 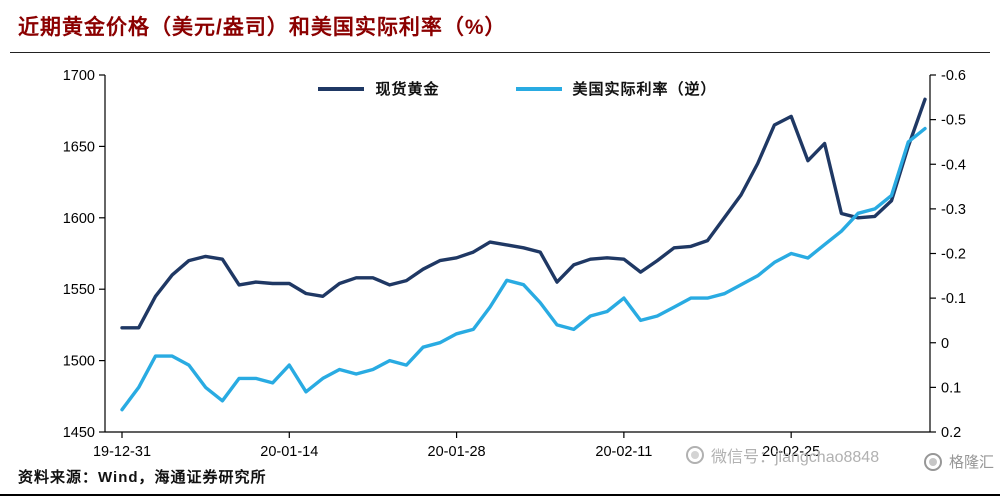 What do you see at coordinates (945, 344) in the screenshot?
I see `right-axis-tick-label: 0` at bounding box center [945, 344].